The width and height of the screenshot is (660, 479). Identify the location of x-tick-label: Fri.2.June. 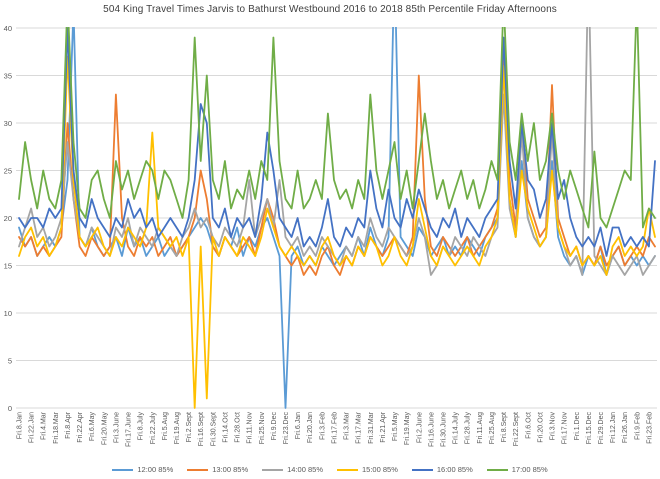
(419, 427).